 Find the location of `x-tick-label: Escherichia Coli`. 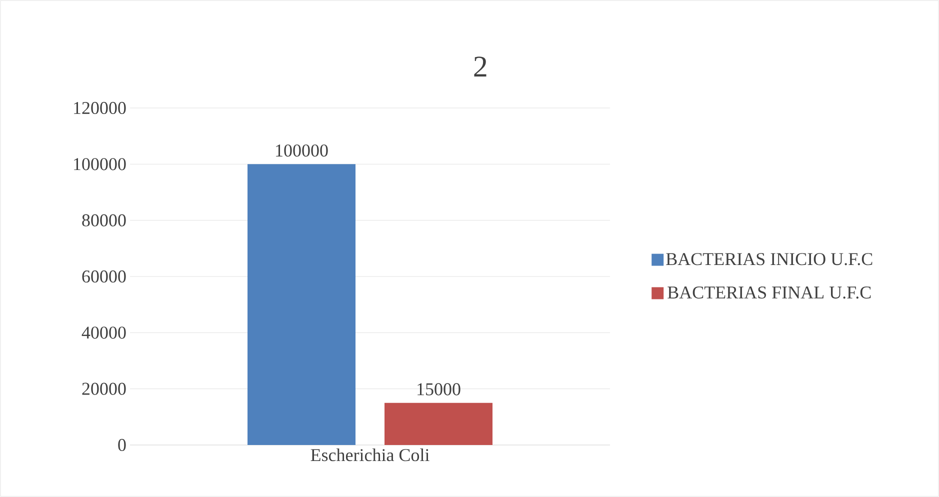

x-tick-label: Escherichia Coli is located at coordinates (370, 455).